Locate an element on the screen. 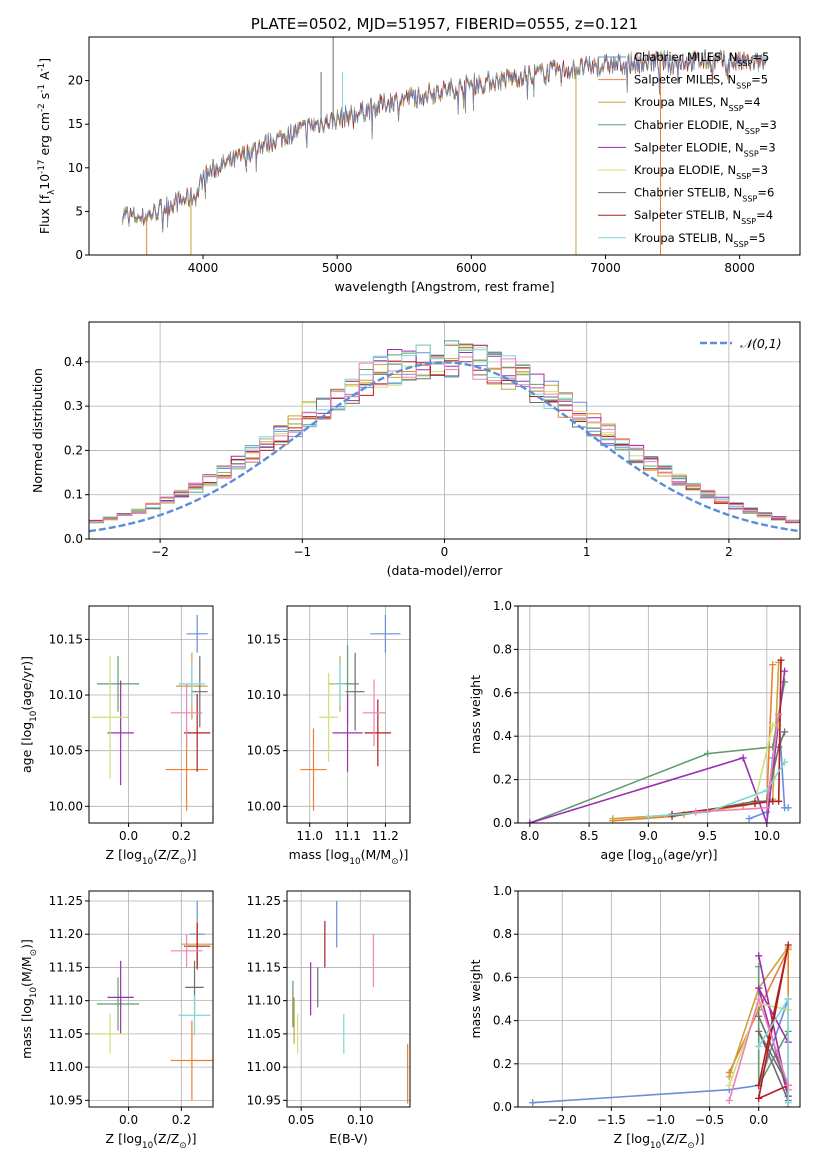 The height and width of the screenshot is (1170, 819). x-tick-label: 8000 is located at coordinates (739, 268).